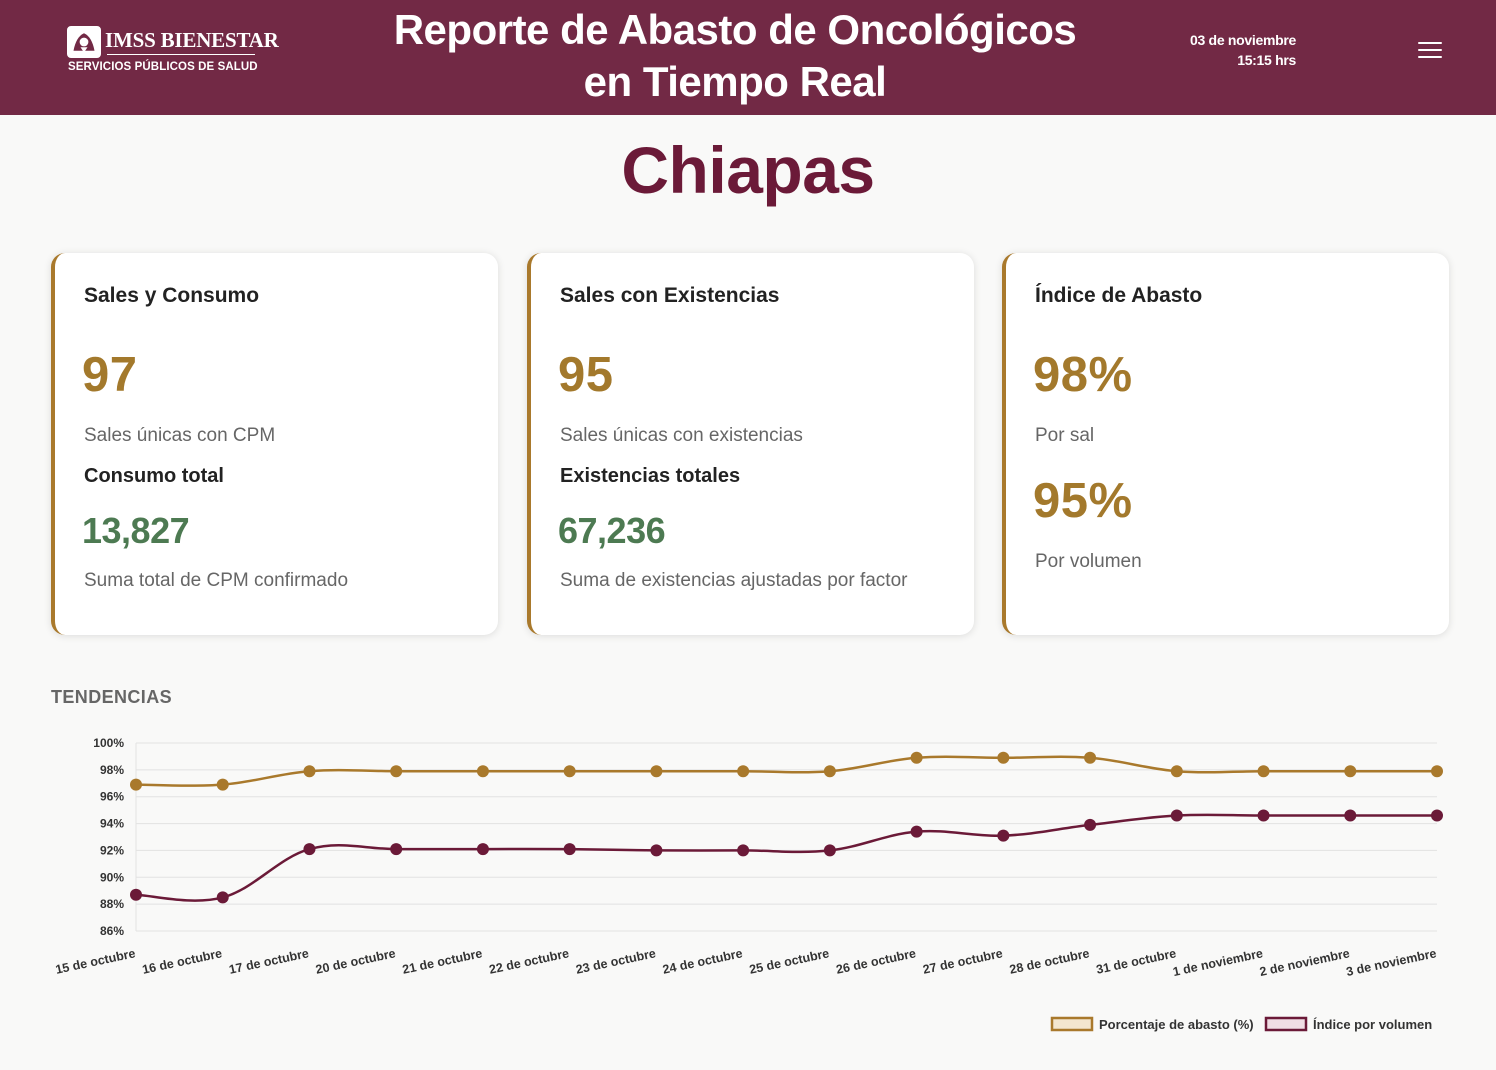  I want to click on x-tick-label: 1 de noviembre, so click(1218, 962).